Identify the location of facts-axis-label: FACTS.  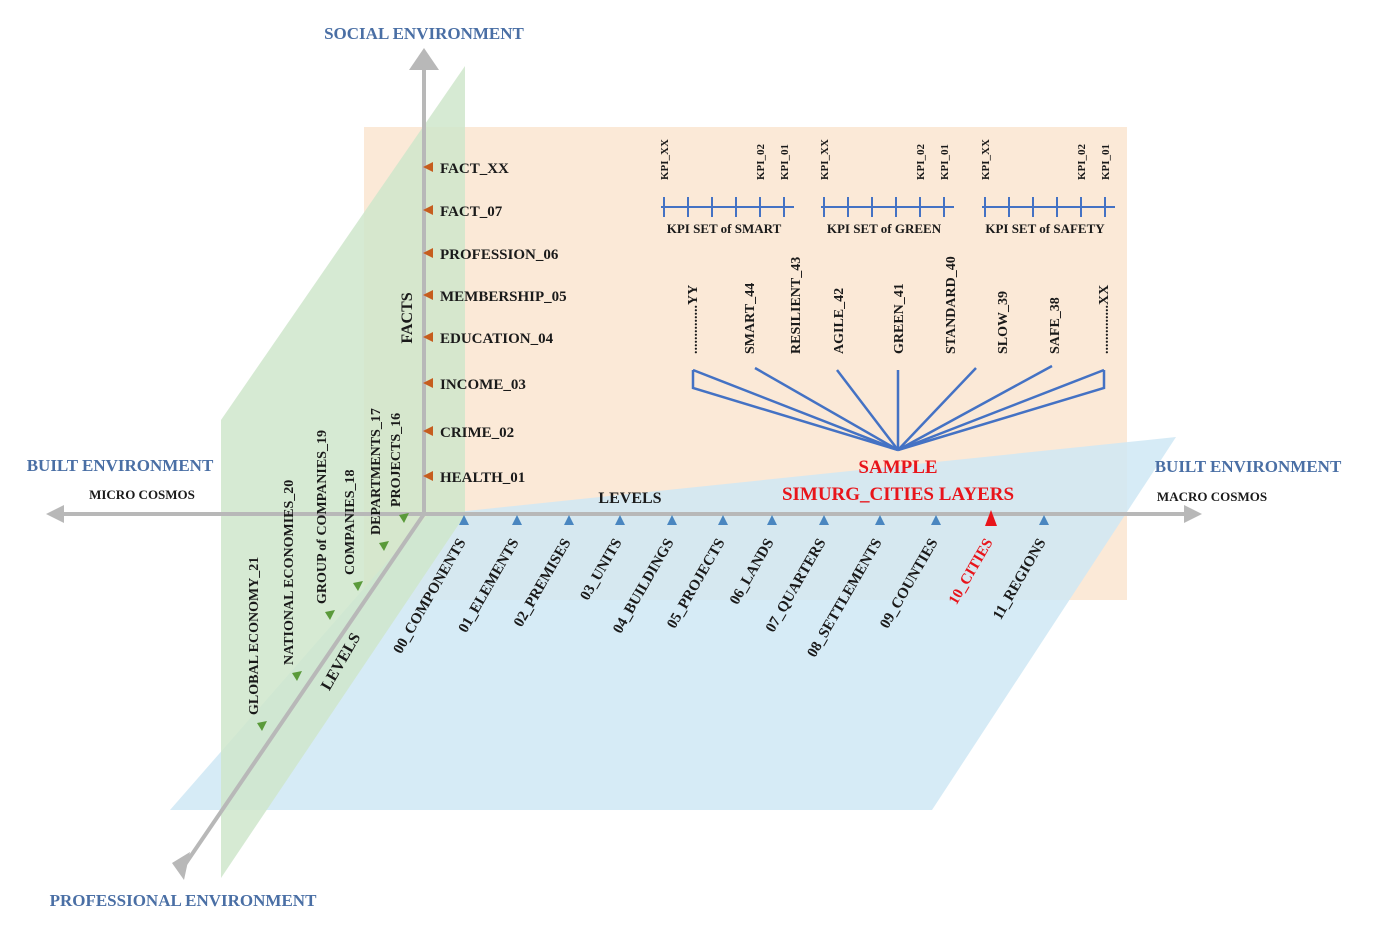
(407, 317).